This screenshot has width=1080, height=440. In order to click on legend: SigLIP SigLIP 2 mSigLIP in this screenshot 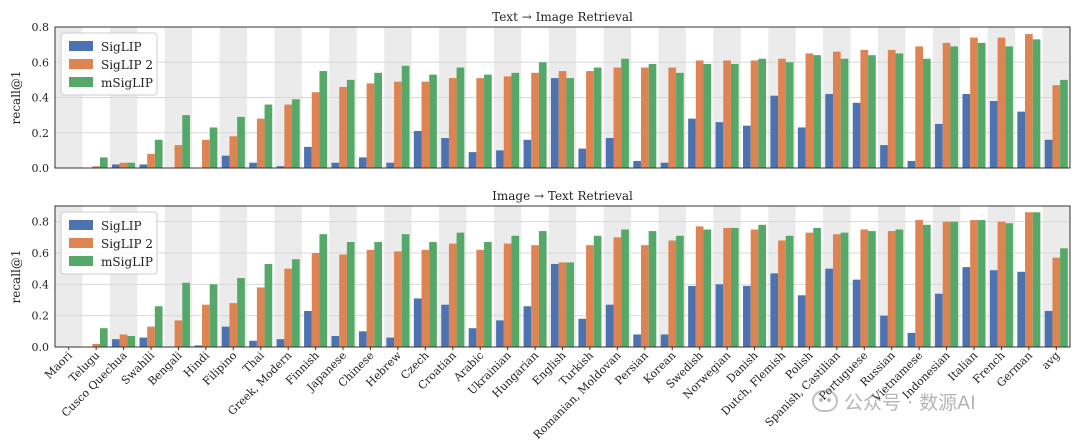, I will do `click(109, 64)`.